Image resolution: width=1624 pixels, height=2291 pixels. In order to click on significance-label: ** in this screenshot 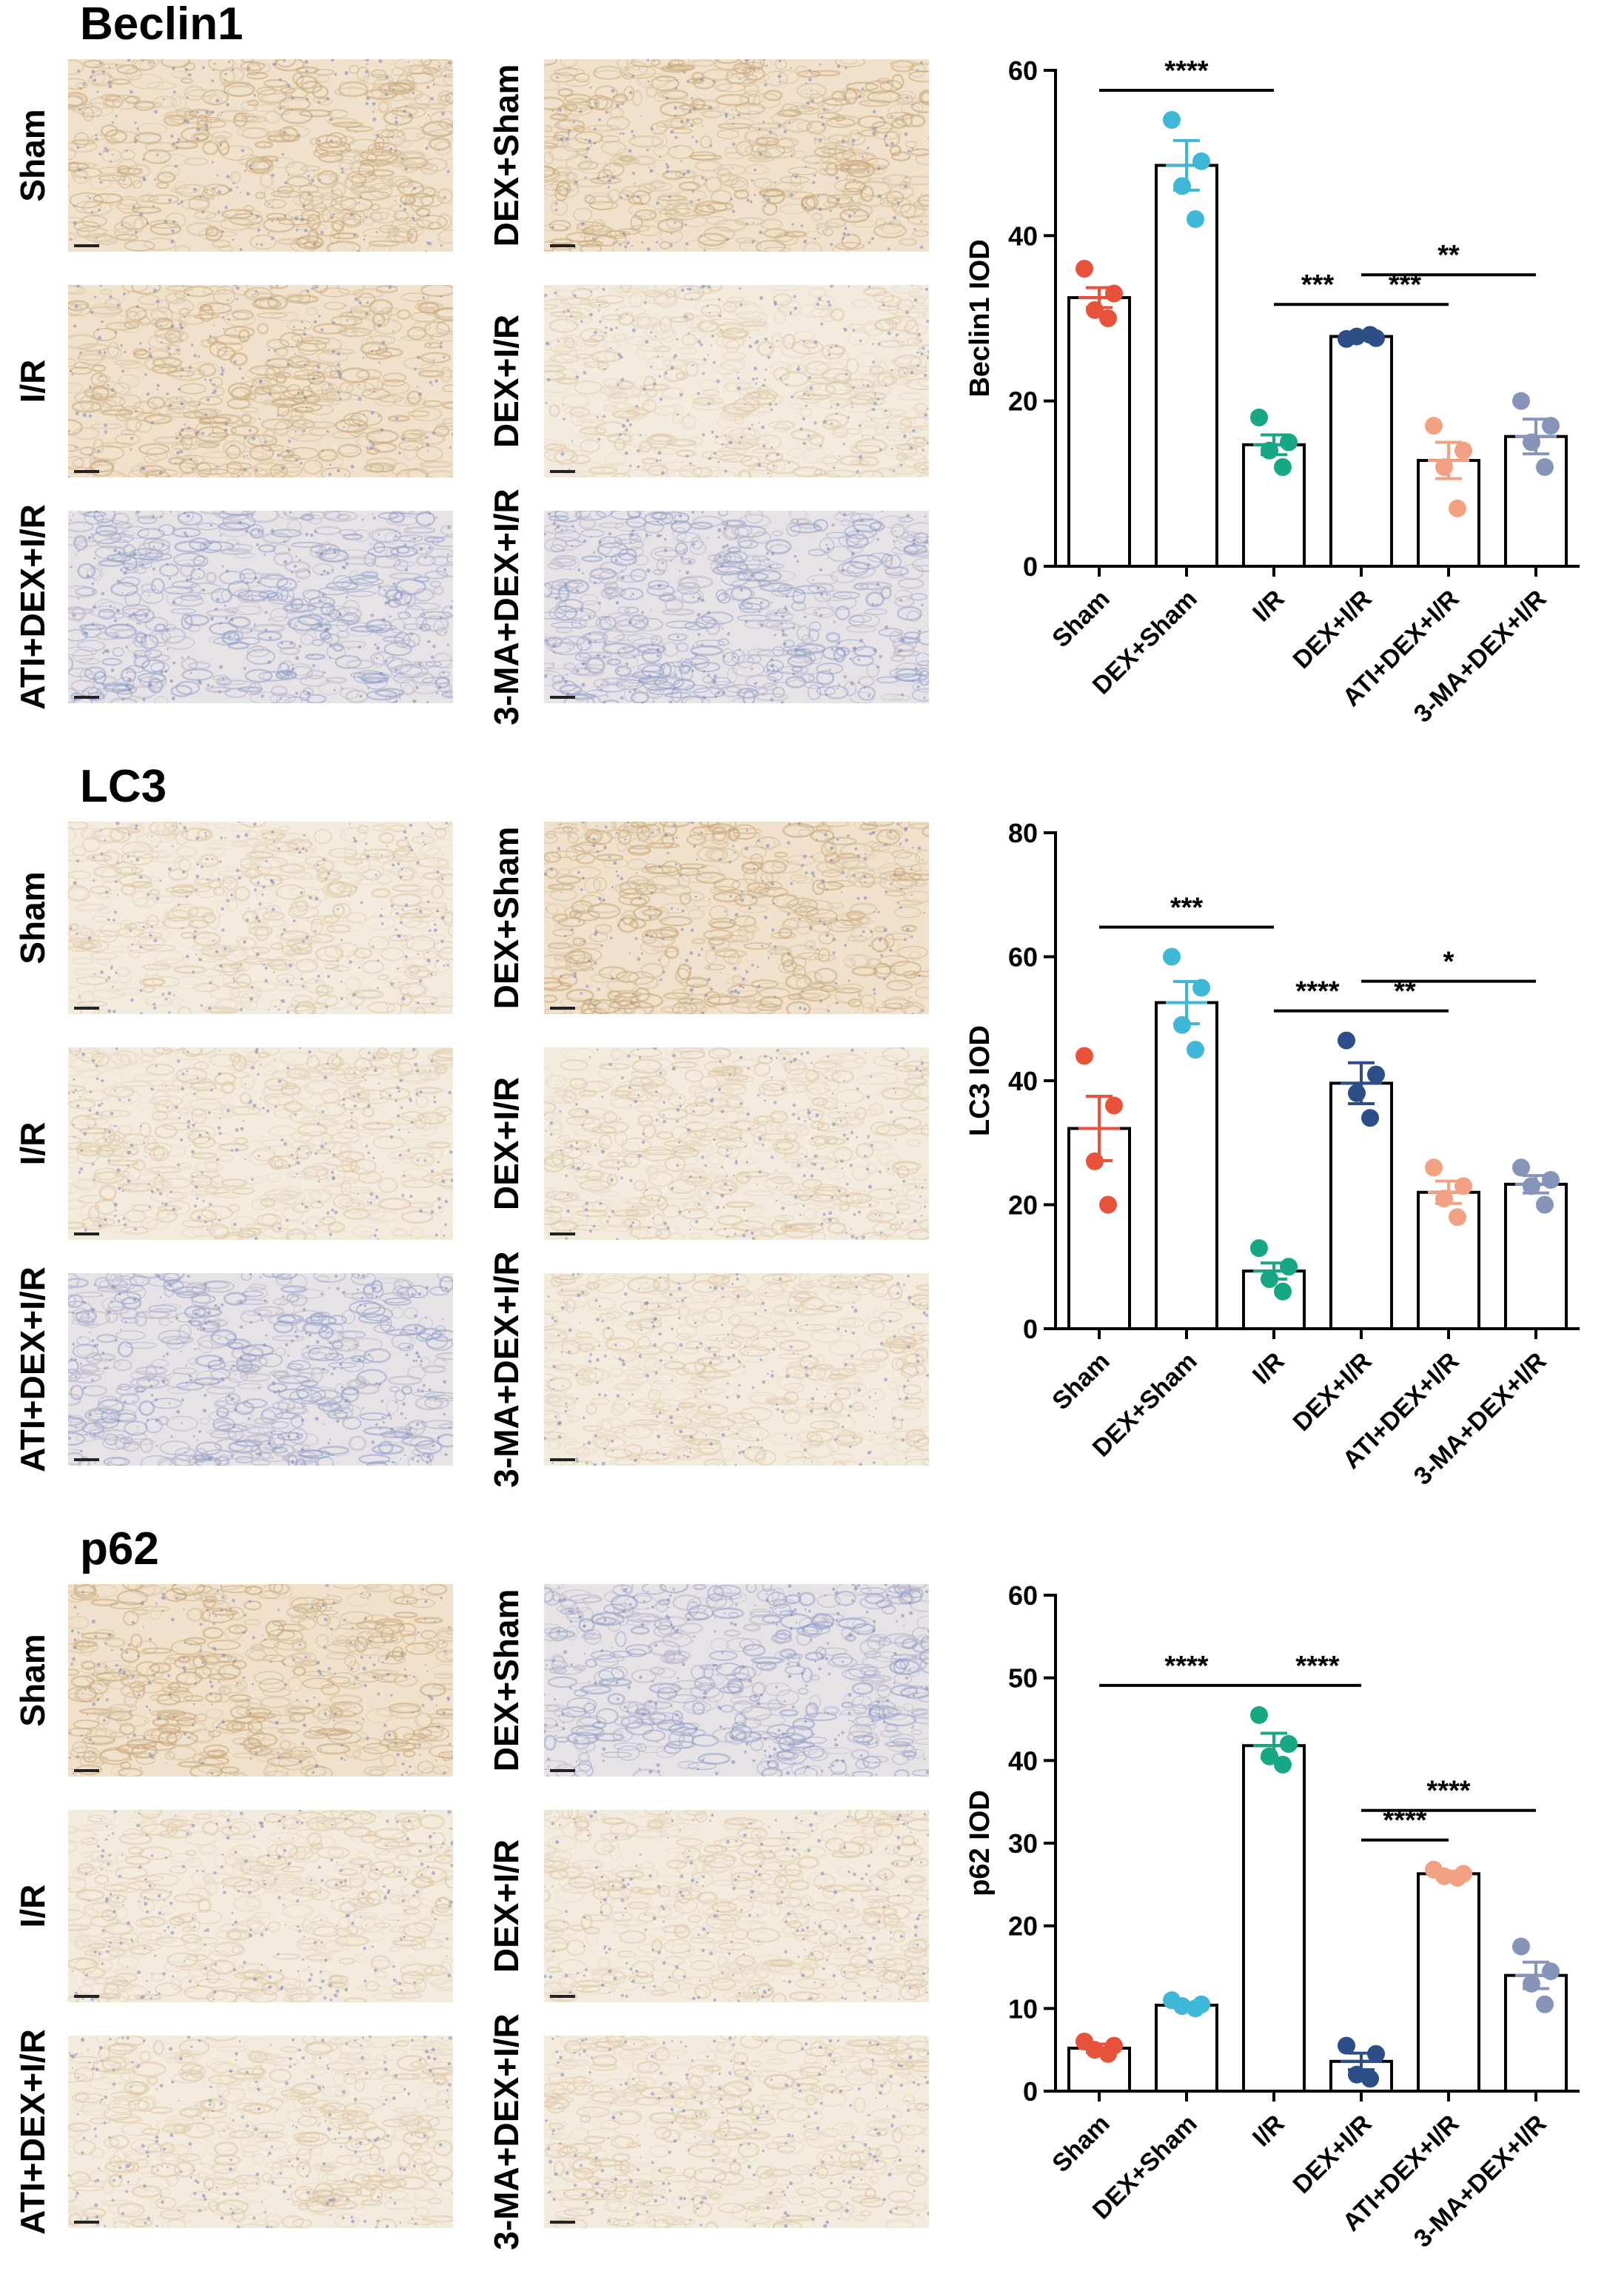, I will do `click(1448, 255)`.